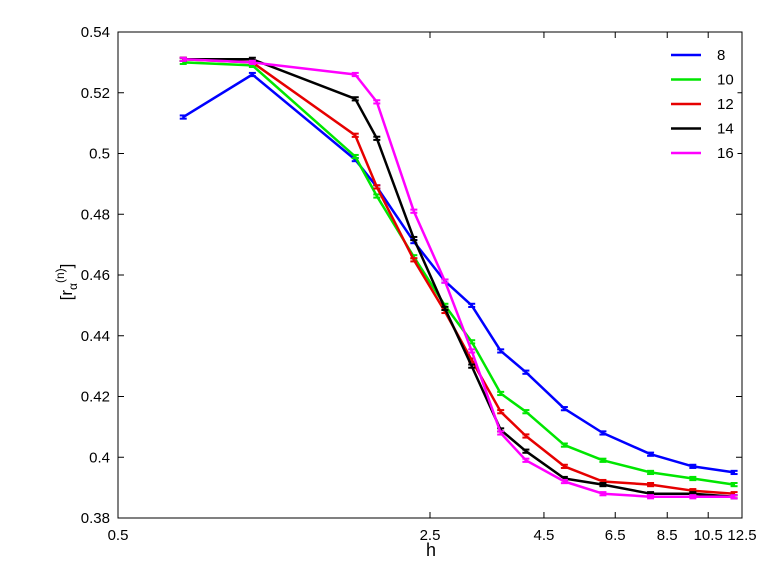  What do you see at coordinates (95, 214) in the screenshot?
I see `y-tick-label: 0.48` at bounding box center [95, 214].